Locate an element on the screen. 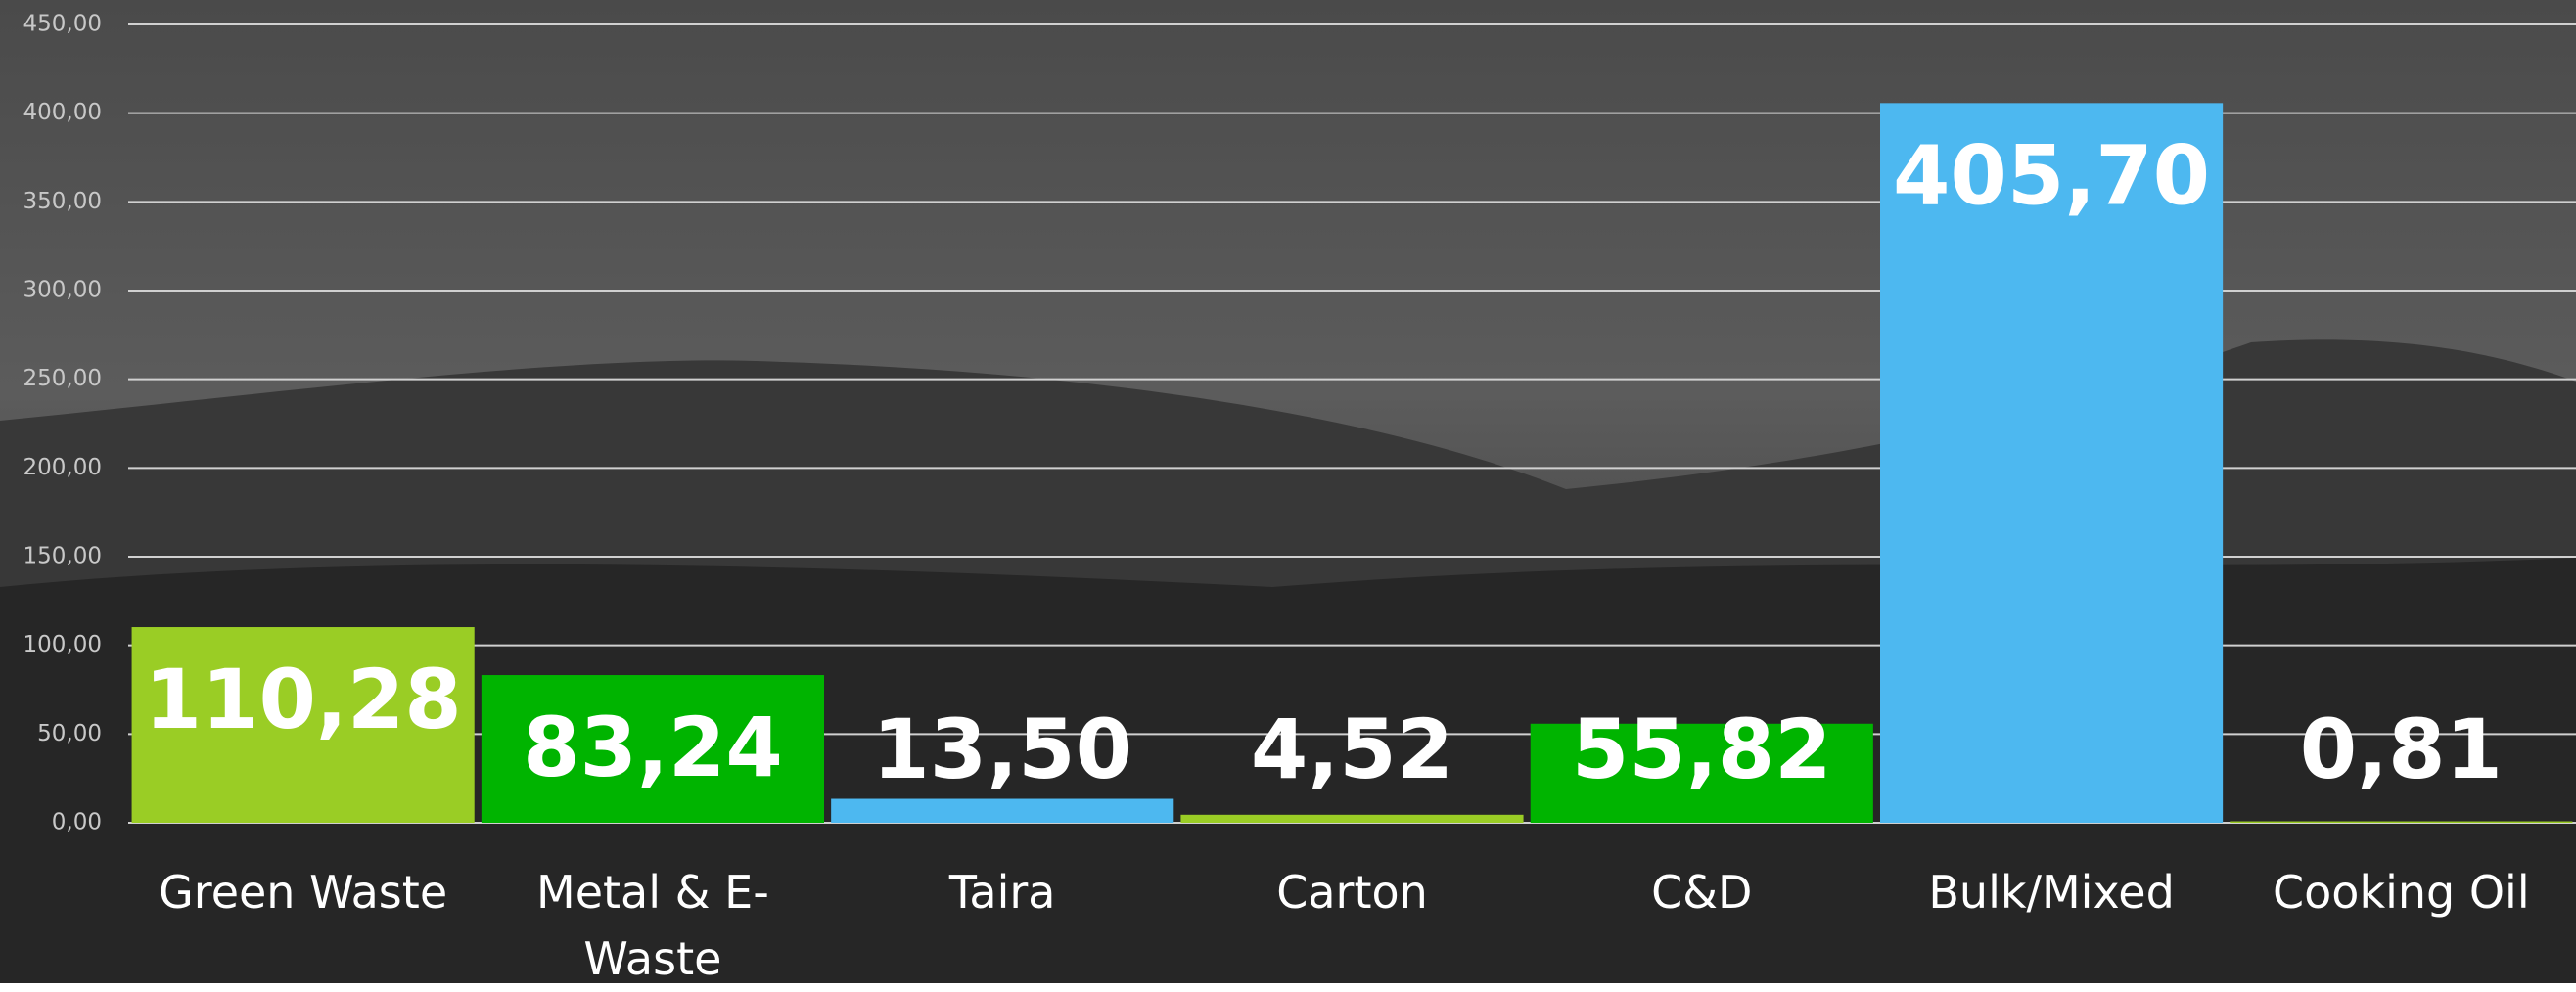 The height and width of the screenshot is (992, 2576). y-tick-label: 200,00 is located at coordinates (63, 468).